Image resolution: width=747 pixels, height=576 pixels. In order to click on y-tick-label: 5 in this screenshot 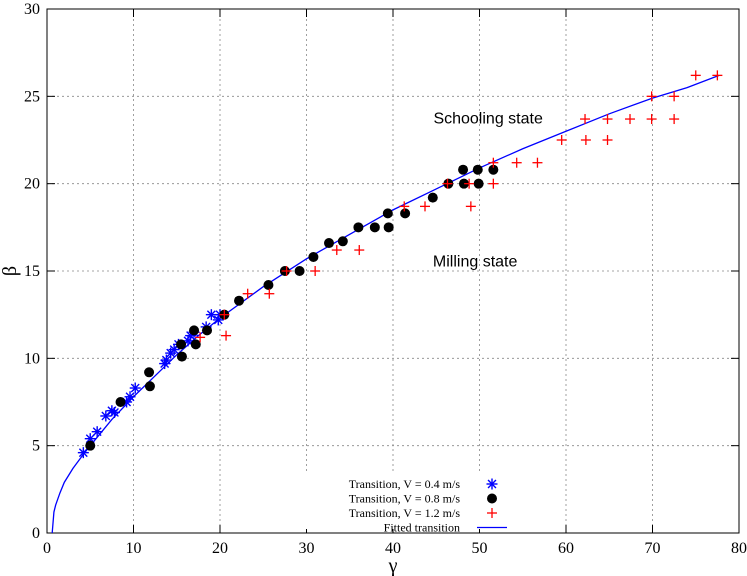, I will do `click(36, 446)`.